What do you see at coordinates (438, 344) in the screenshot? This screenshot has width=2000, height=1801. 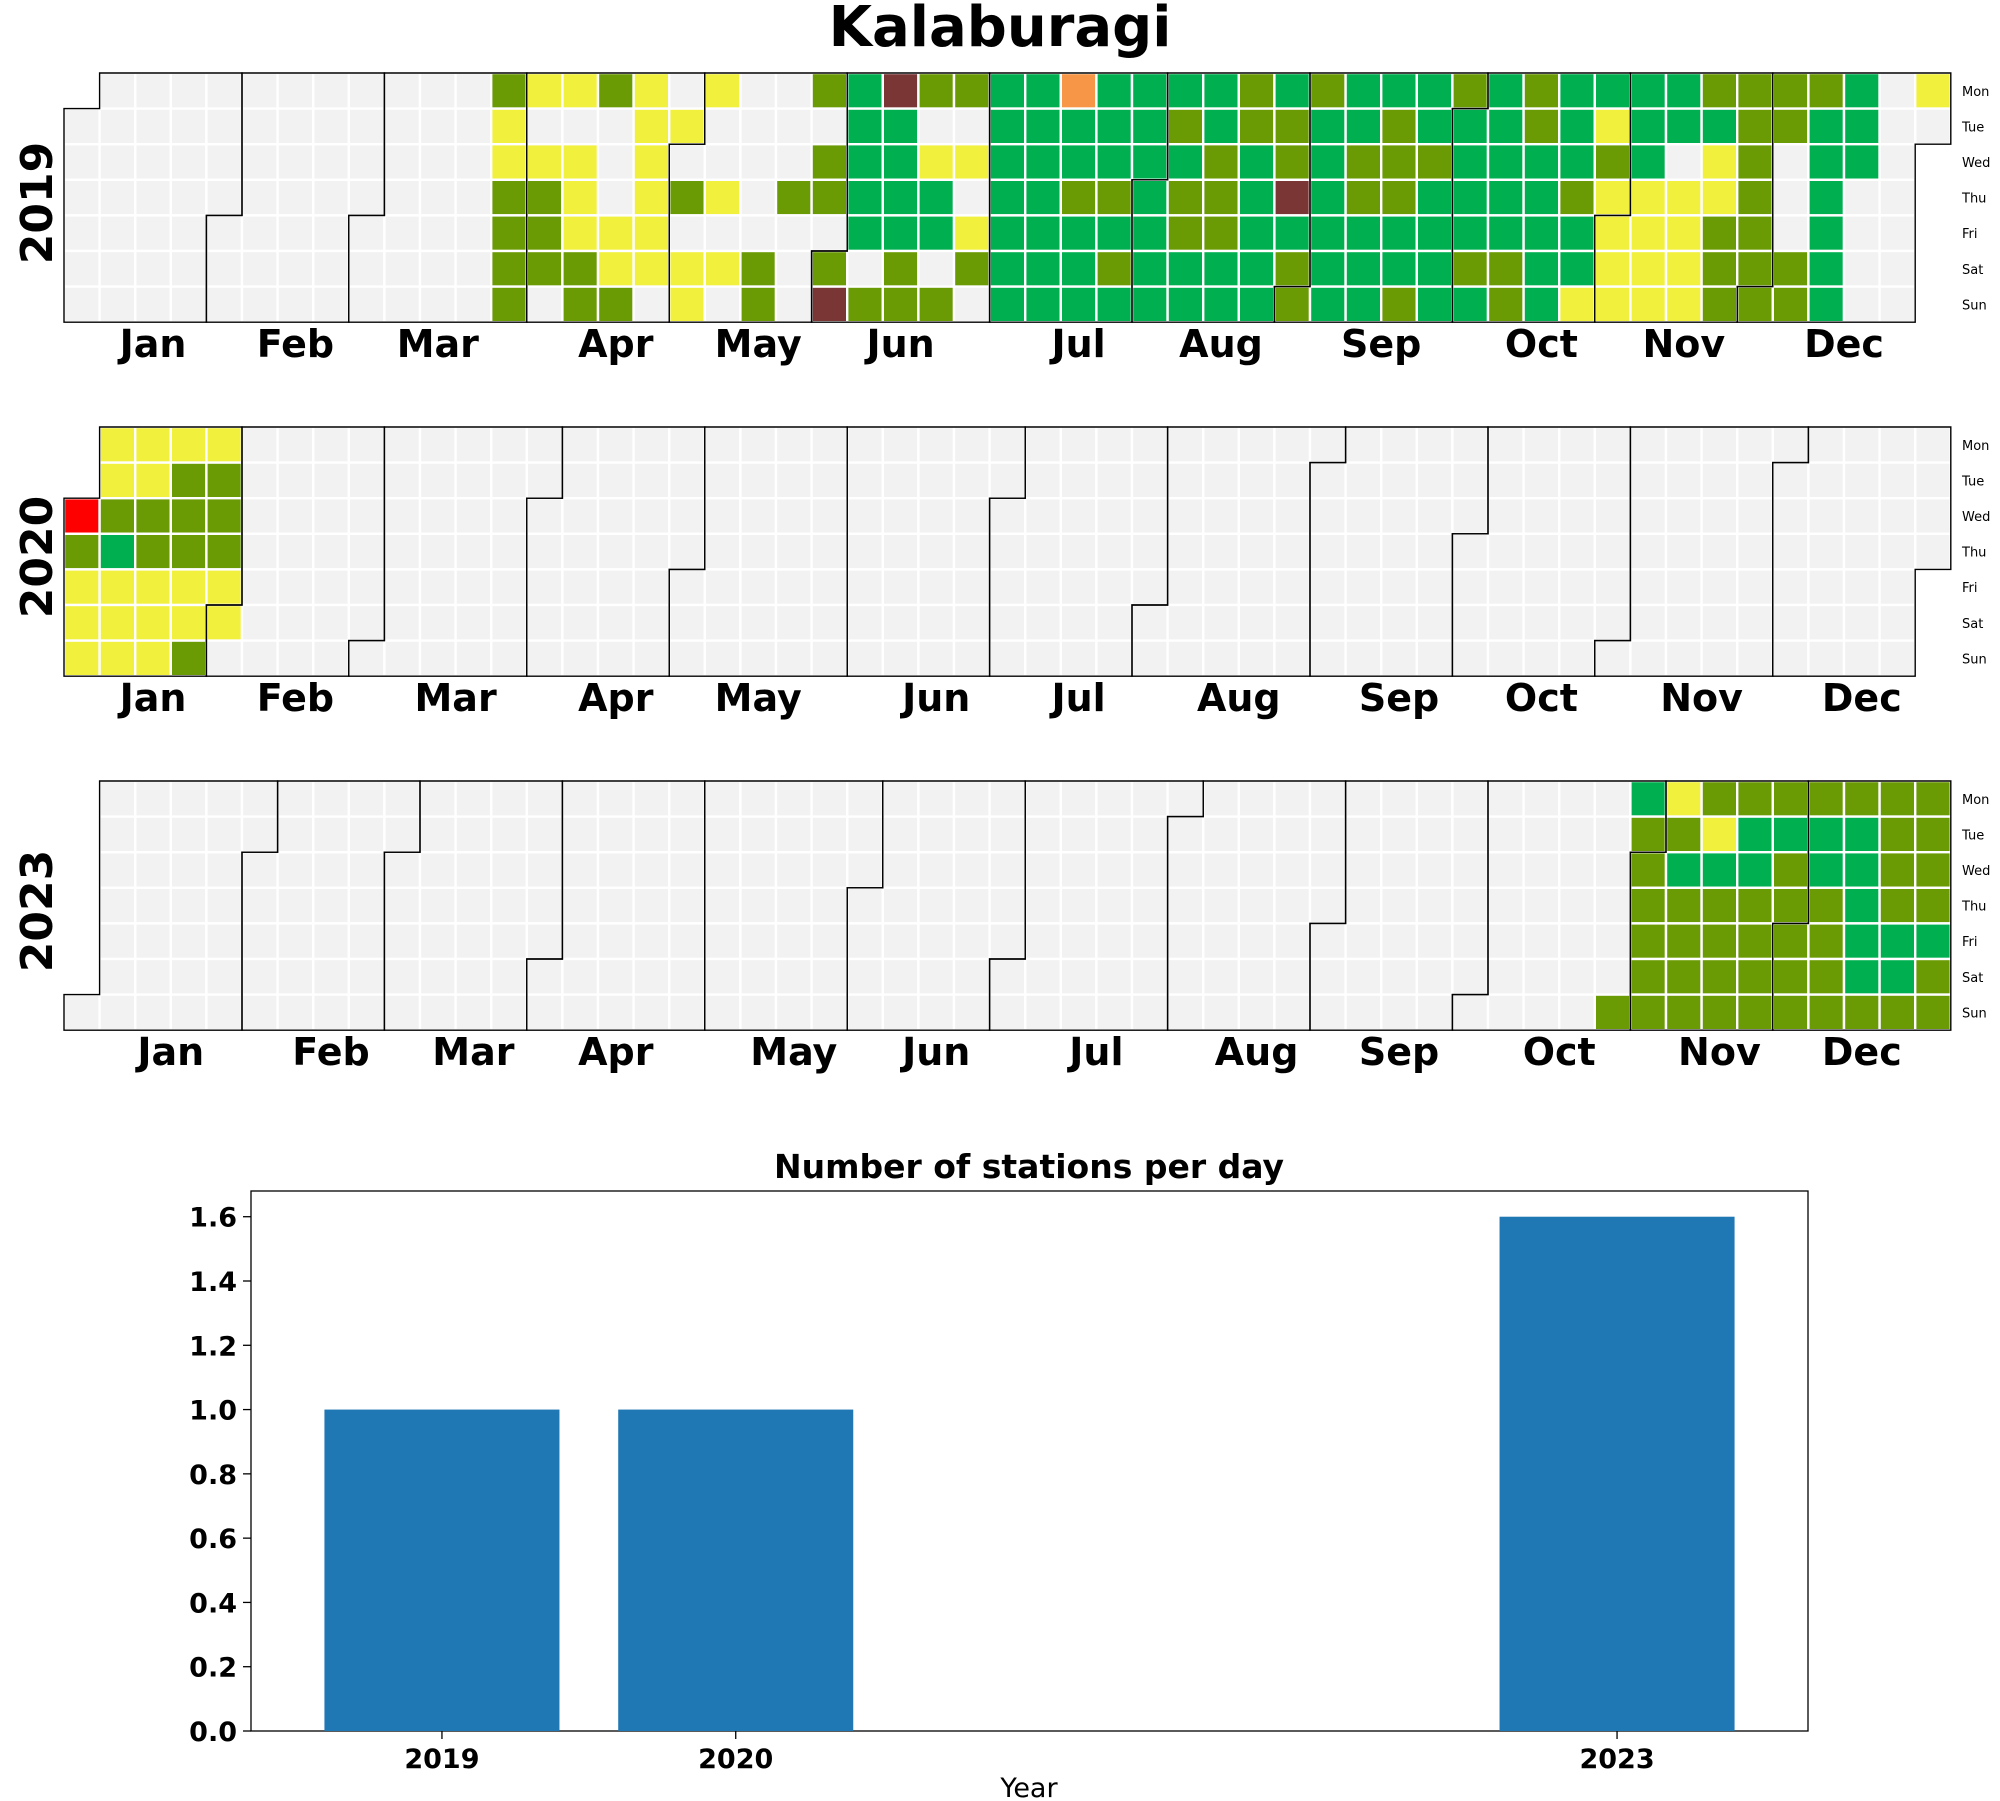 I see `month-label-2019-03: Mar` at bounding box center [438, 344].